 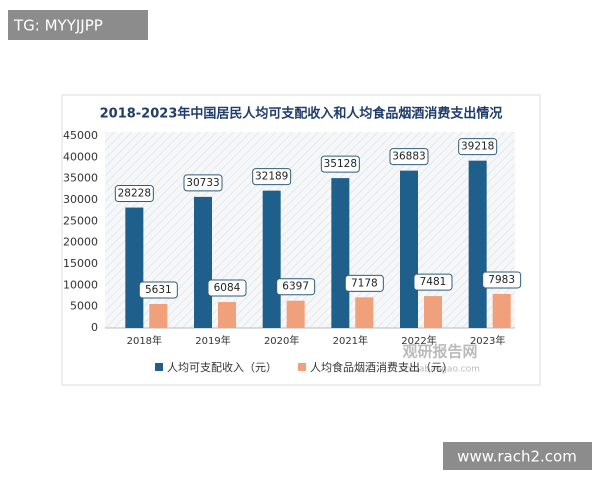 What do you see at coordinates (80, 220) in the screenshot?
I see `y-tick-label: 25000` at bounding box center [80, 220].